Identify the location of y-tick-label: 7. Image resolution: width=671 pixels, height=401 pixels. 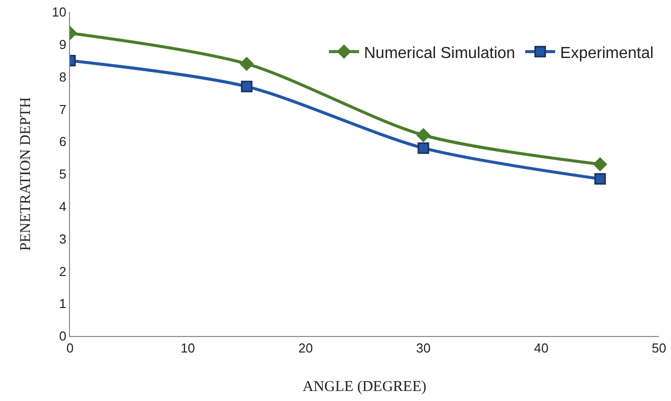
(62, 109).